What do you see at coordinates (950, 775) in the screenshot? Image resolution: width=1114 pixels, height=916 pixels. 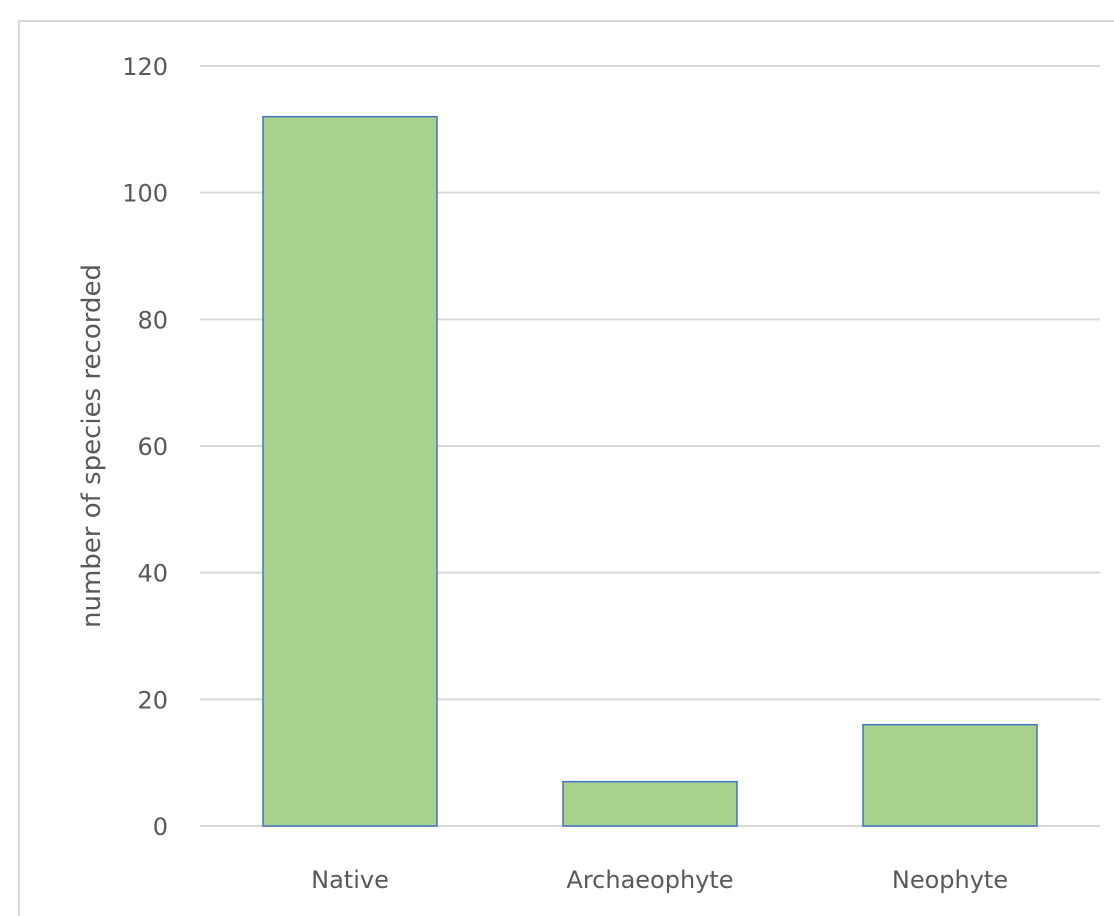 I see `bar-neophyte` at bounding box center [950, 775].